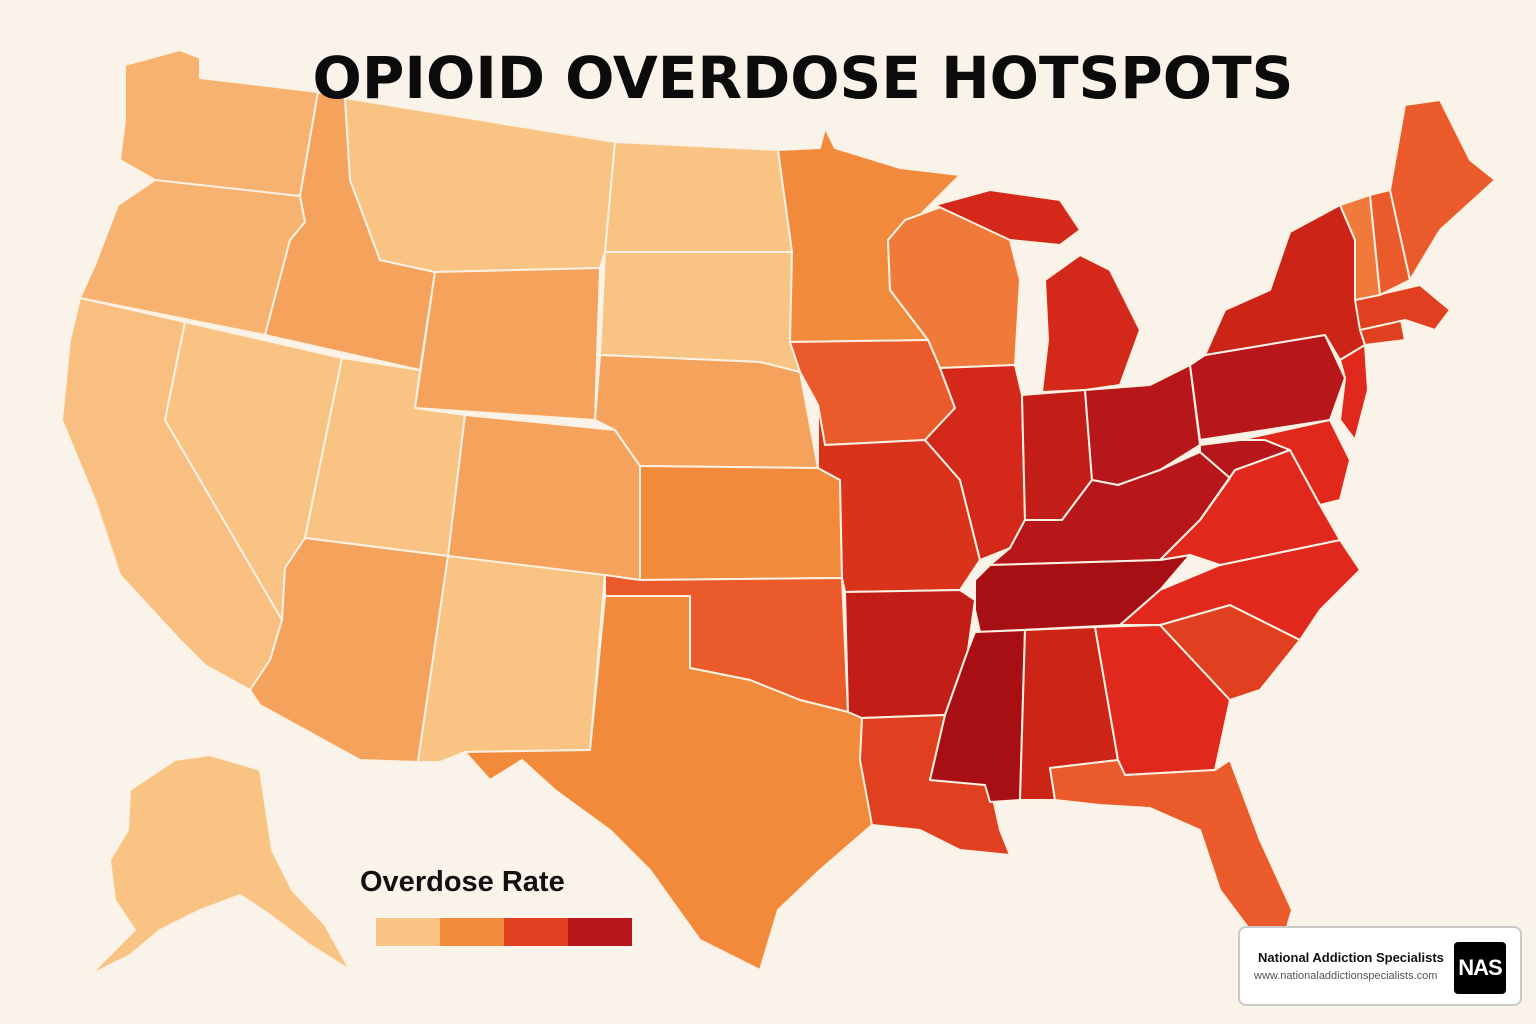  I want to click on state-illinois, so click(975, 462).